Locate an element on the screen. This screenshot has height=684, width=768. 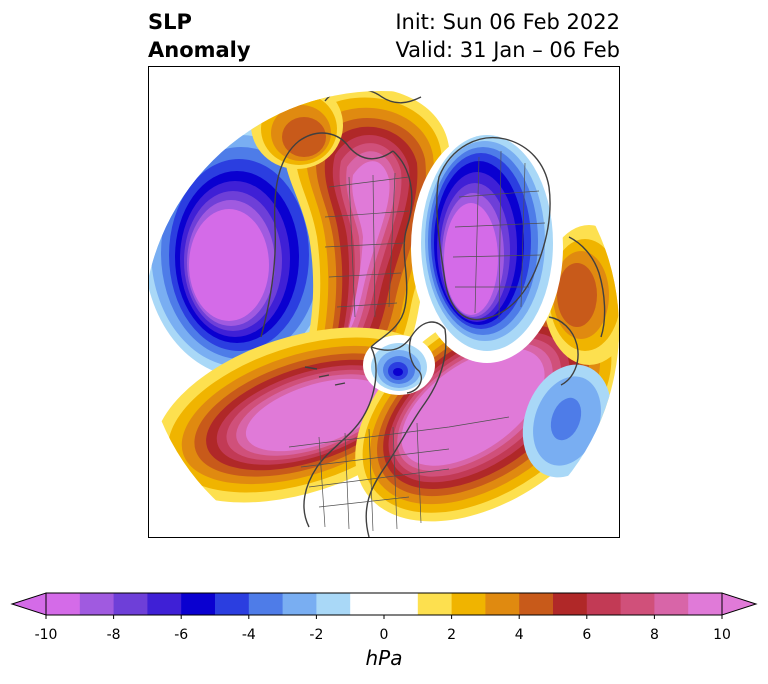
colorbar-tick-label: 2 is located at coordinates (451, 635).